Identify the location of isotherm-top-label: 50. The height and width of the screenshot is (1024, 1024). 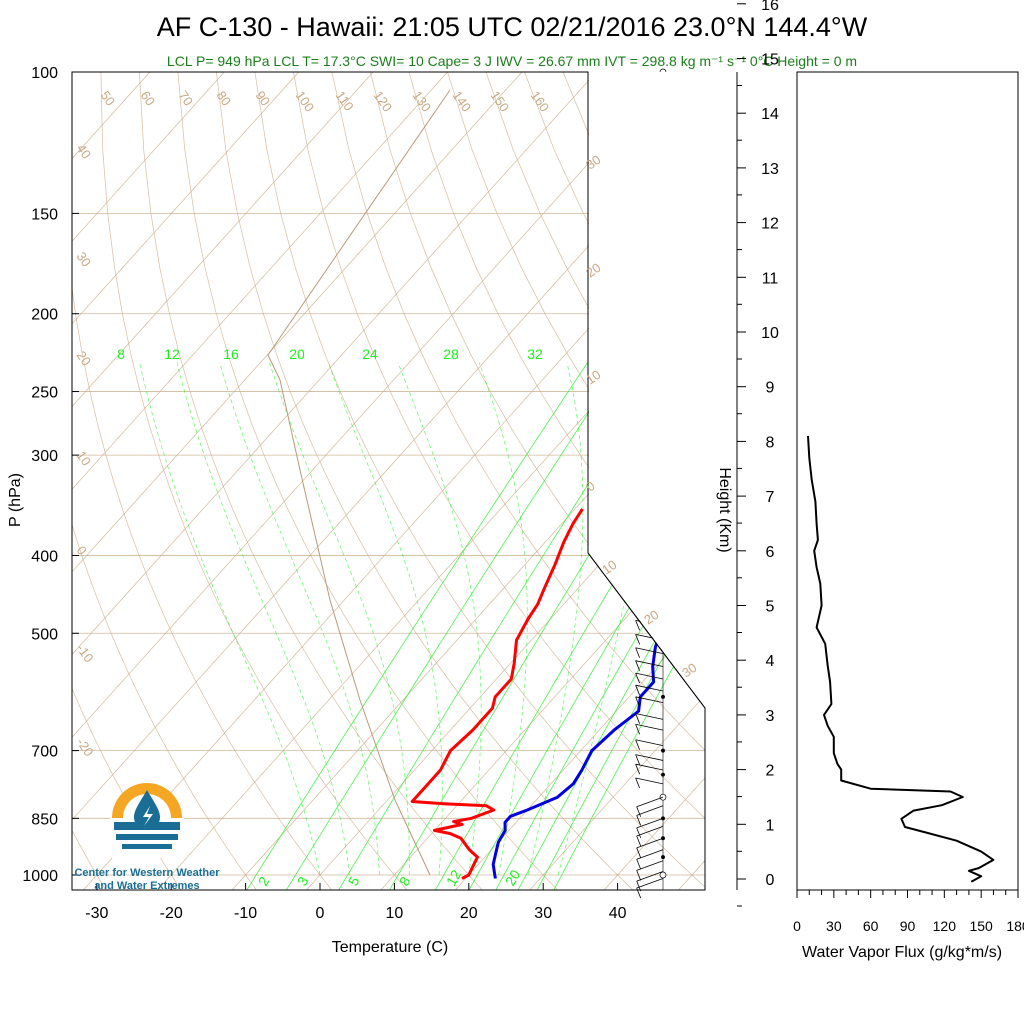
(108, 98).